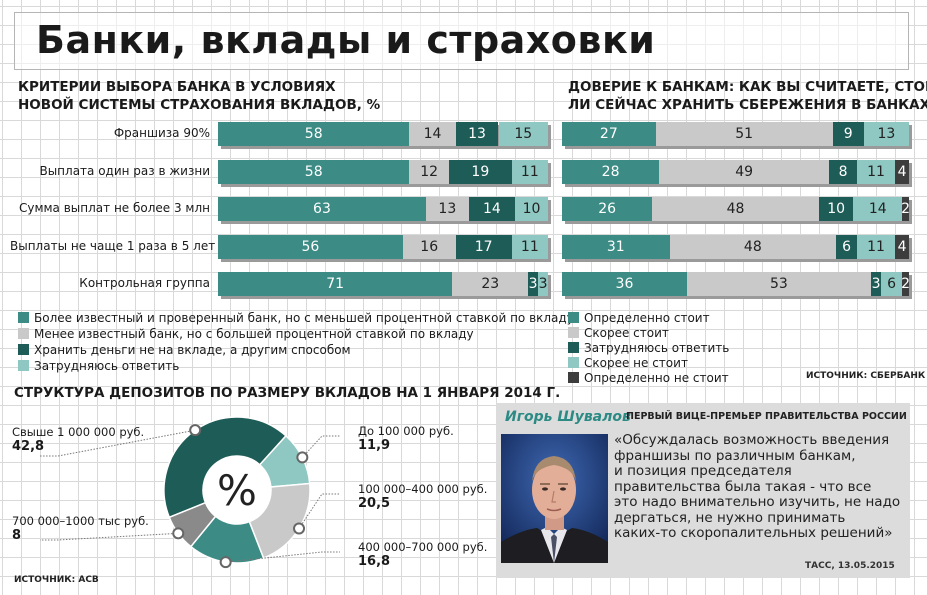 The image size is (927, 595). What do you see at coordinates (429, 171) in the screenshot?
I see `bar-segment: 12` at bounding box center [429, 171].